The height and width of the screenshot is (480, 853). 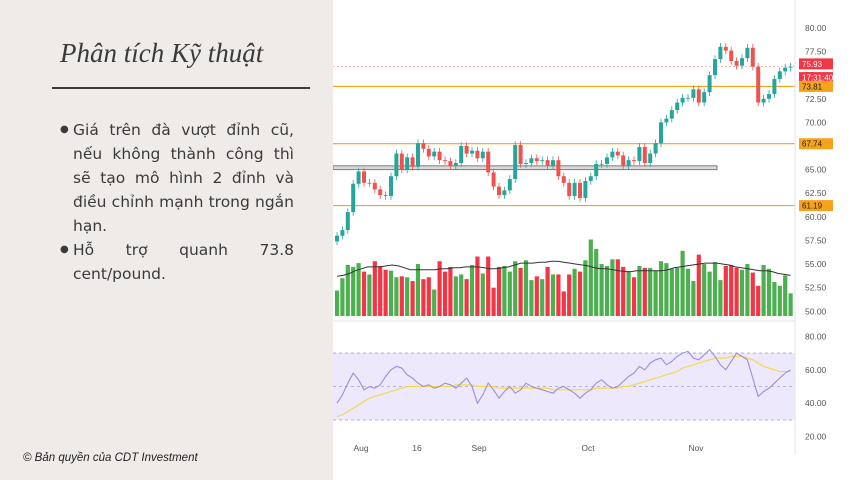 What do you see at coordinates (816, 193) in the screenshot?
I see `y-tick-label: 62.50` at bounding box center [816, 193].